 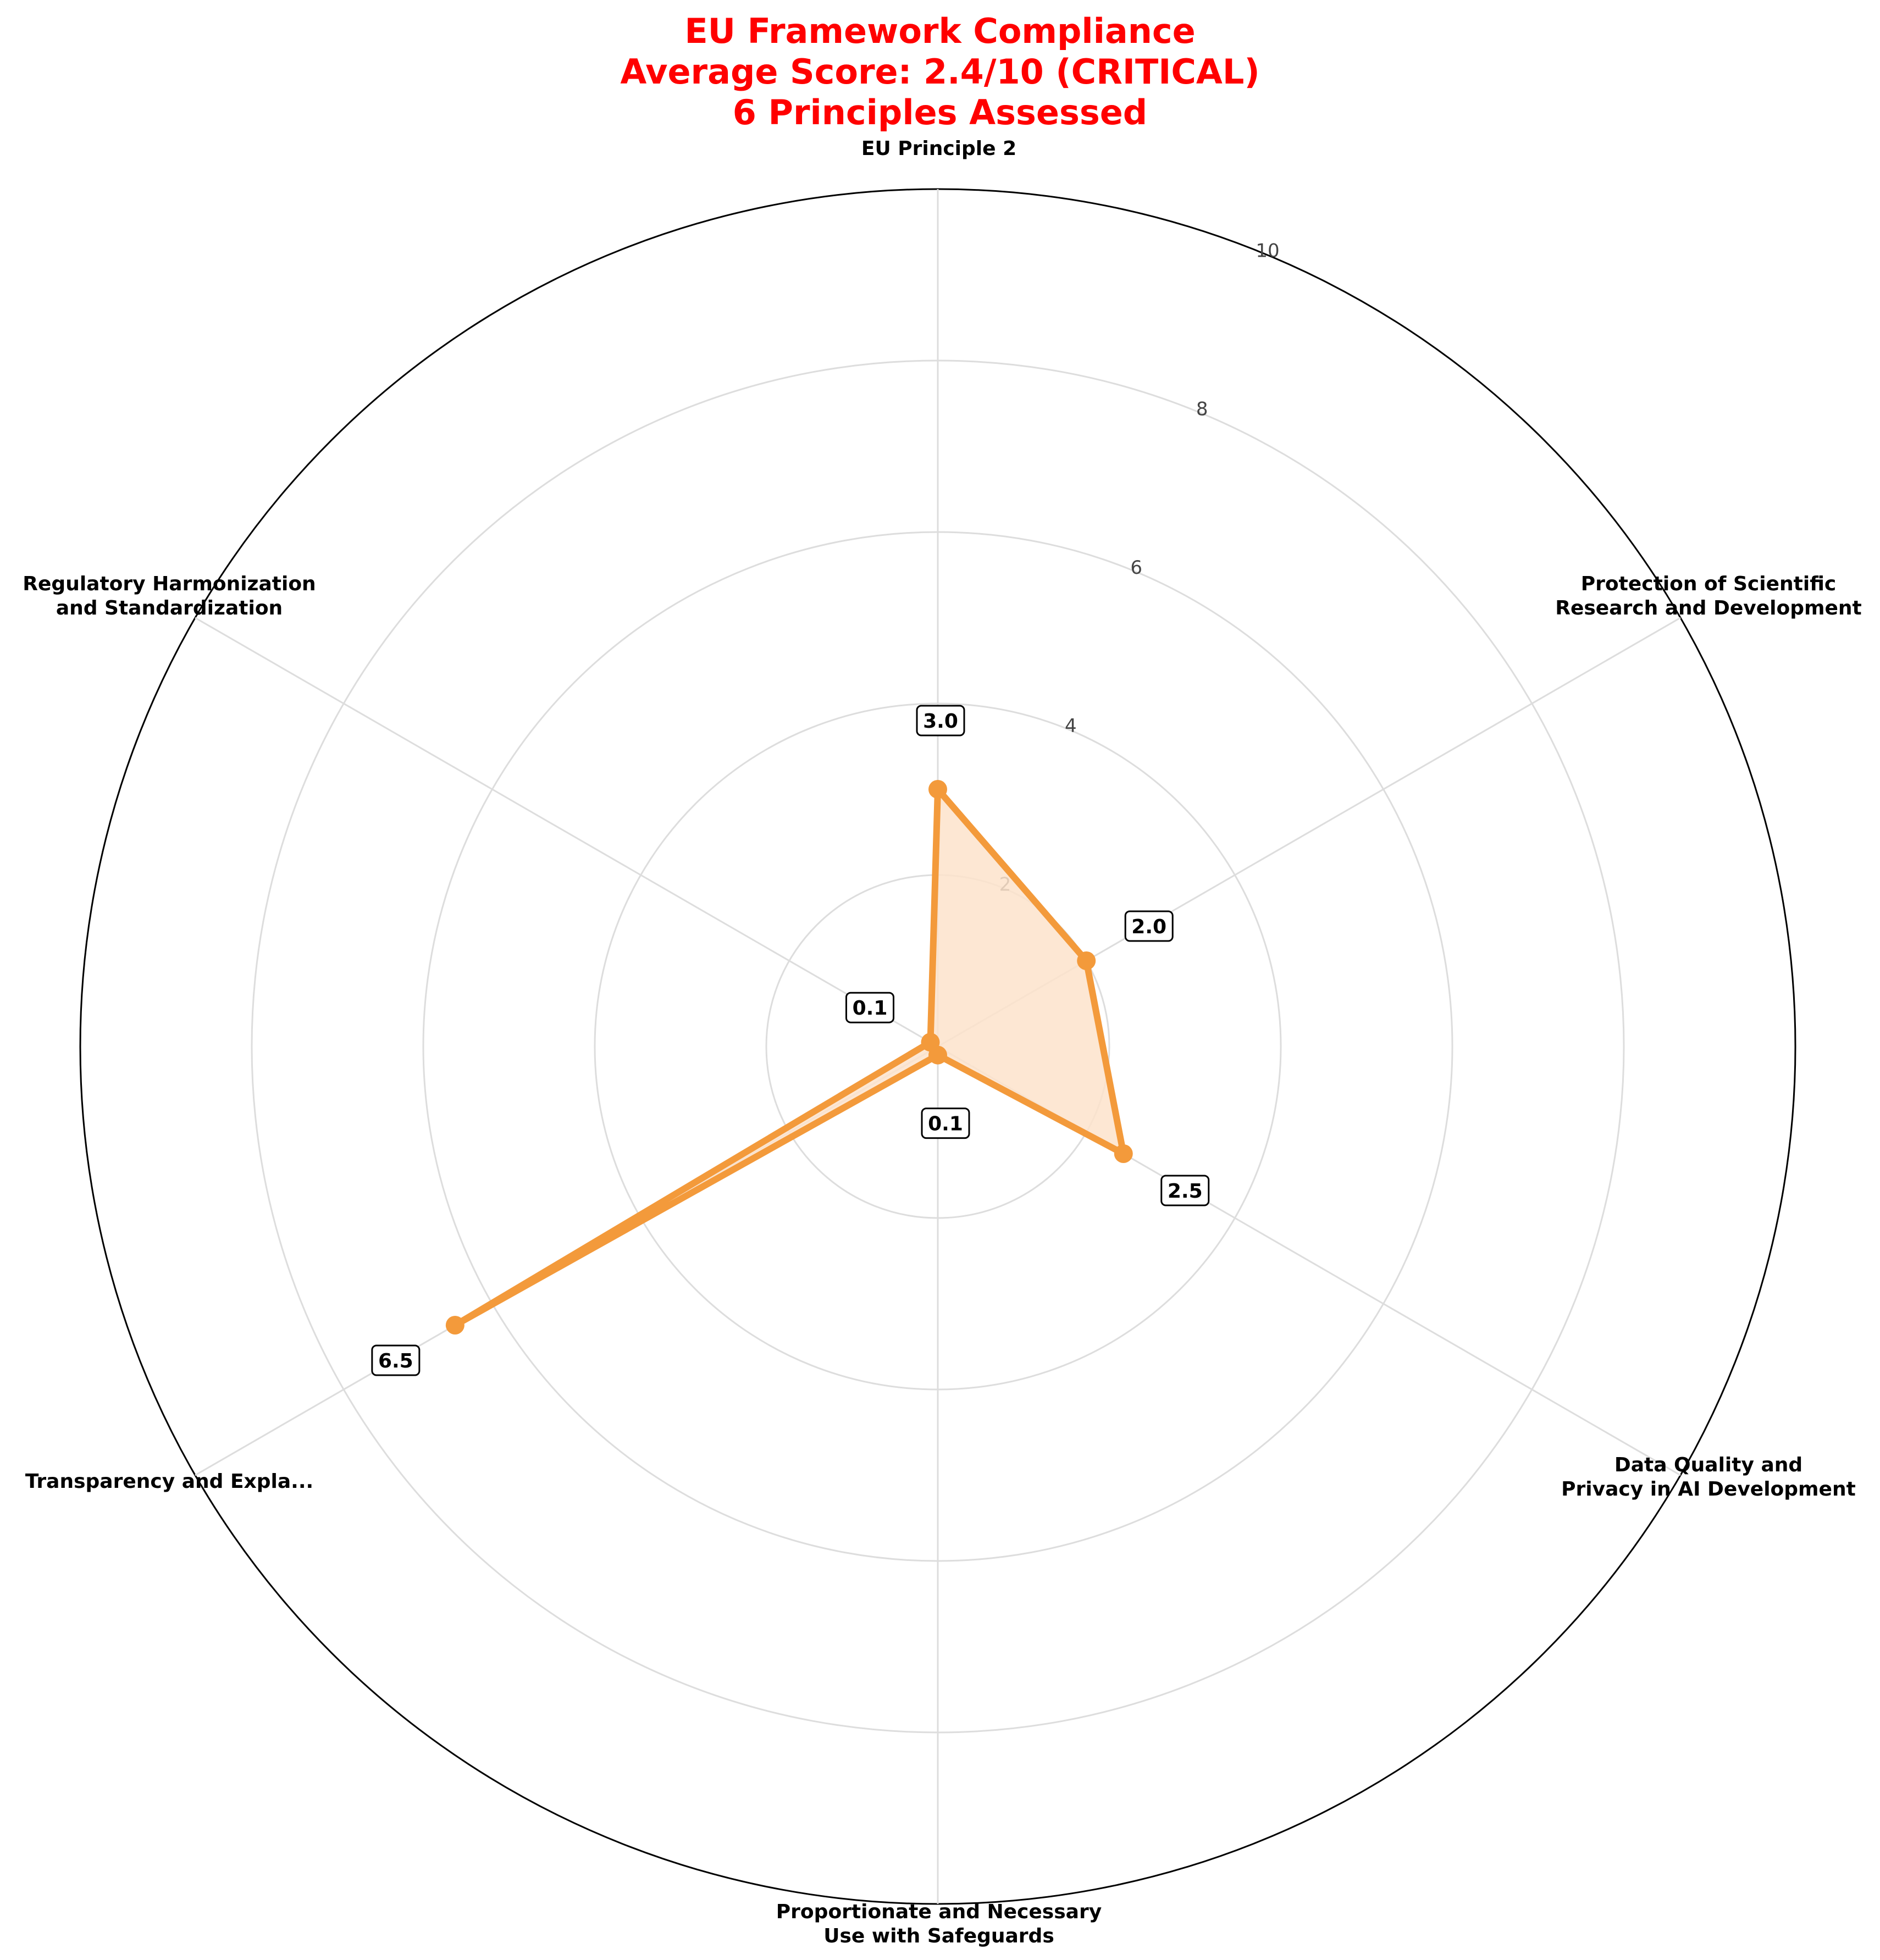 I want to click on category-label-line: Privacy in AI Development, so click(x=1708, y=1489).